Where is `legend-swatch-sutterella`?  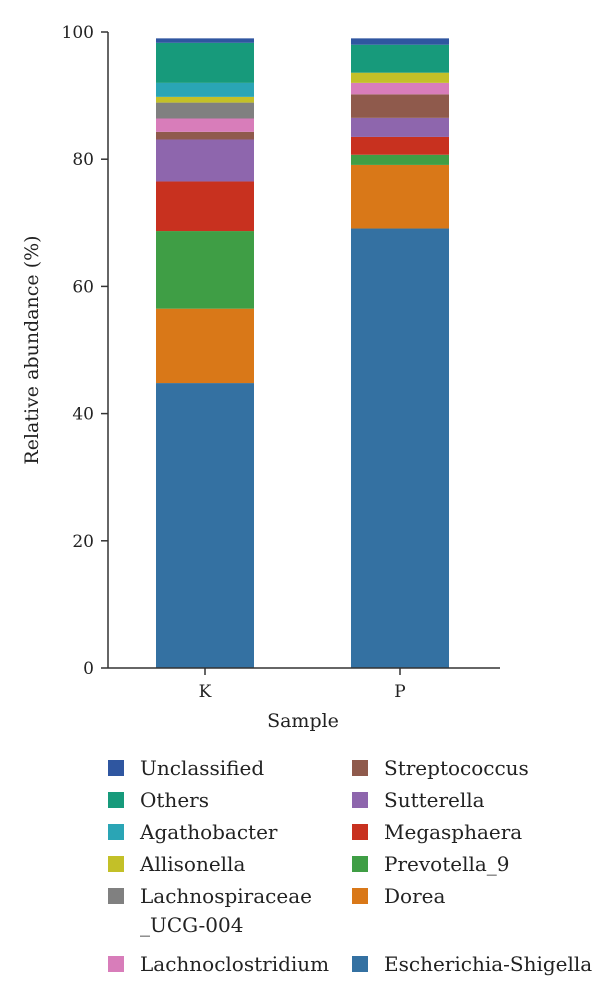 legend-swatch-sutterella is located at coordinates (360, 800).